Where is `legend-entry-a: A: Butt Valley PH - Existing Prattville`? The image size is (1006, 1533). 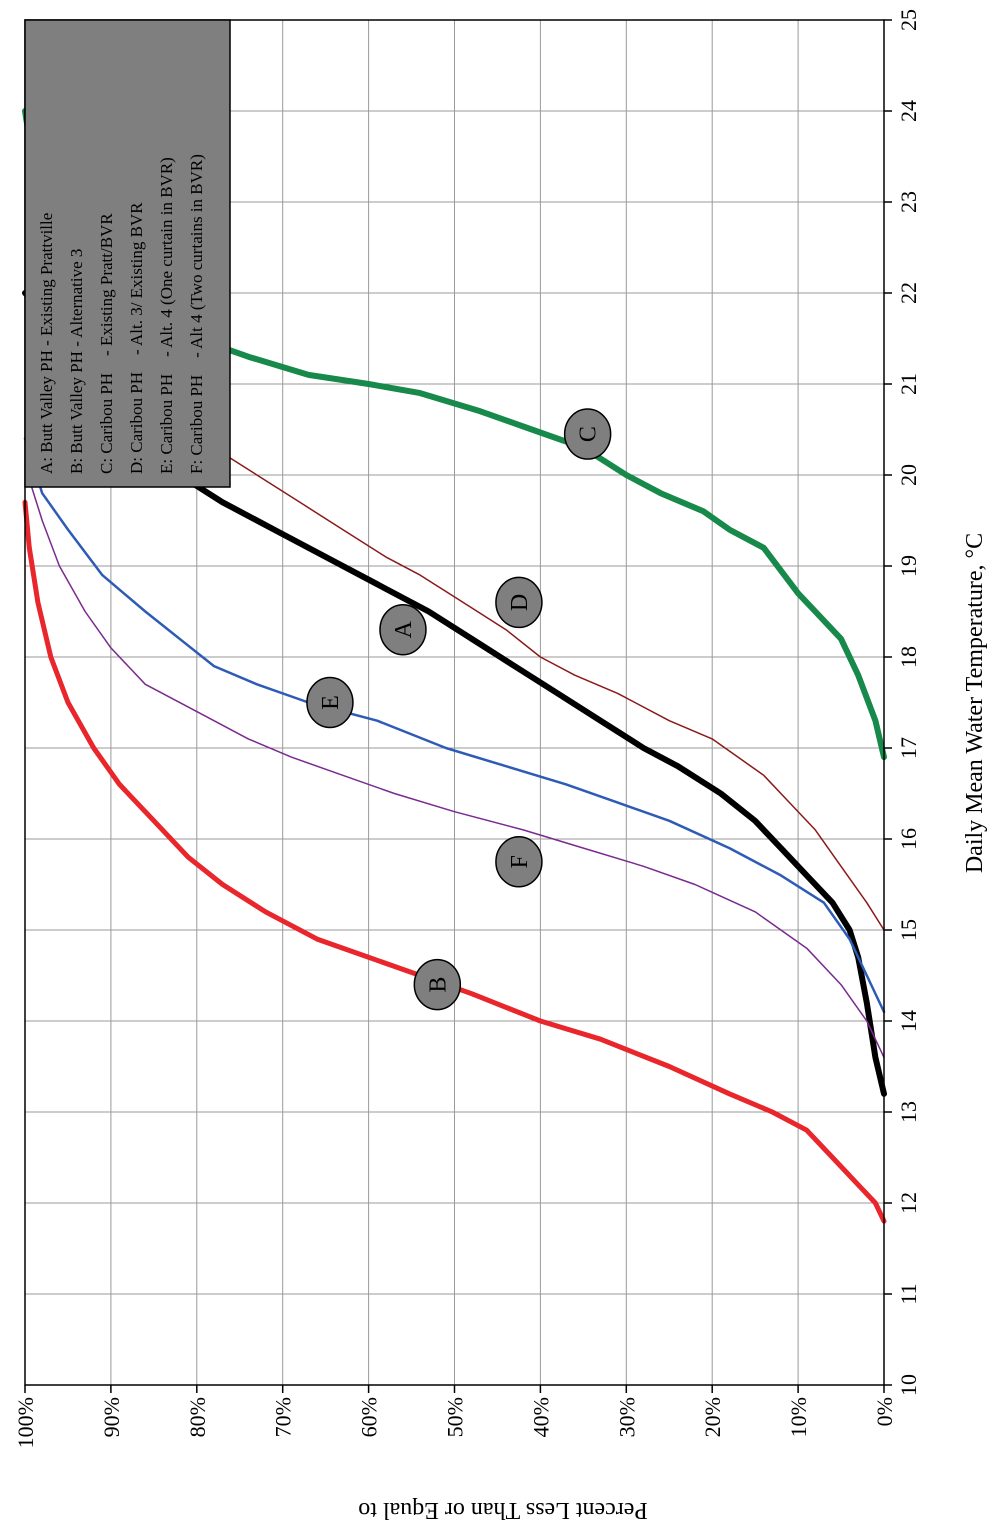 legend-entry-a: A: Butt Valley PH - Existing Prattville is located at coordinates (46, 343).